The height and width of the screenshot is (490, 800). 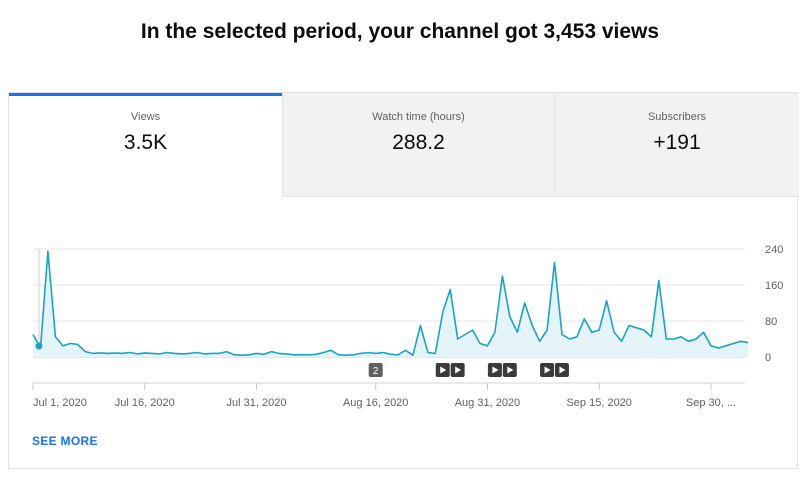 I want to click on tab-subscribers-label: Subscribers, so click(x=677, y=117).